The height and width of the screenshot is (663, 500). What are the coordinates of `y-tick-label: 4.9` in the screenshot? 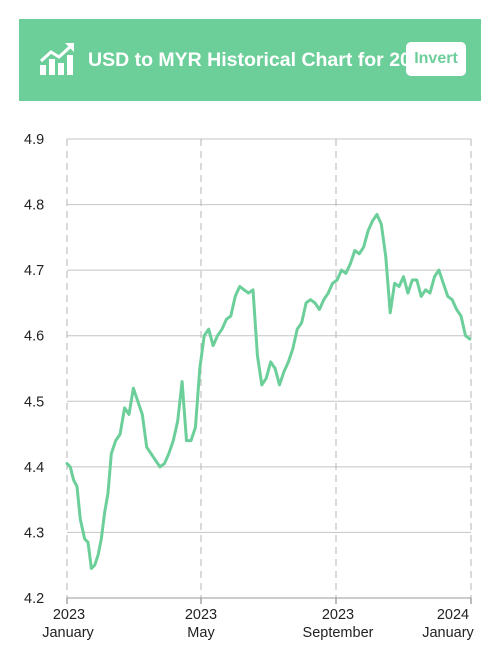 It's located at (34, 140).